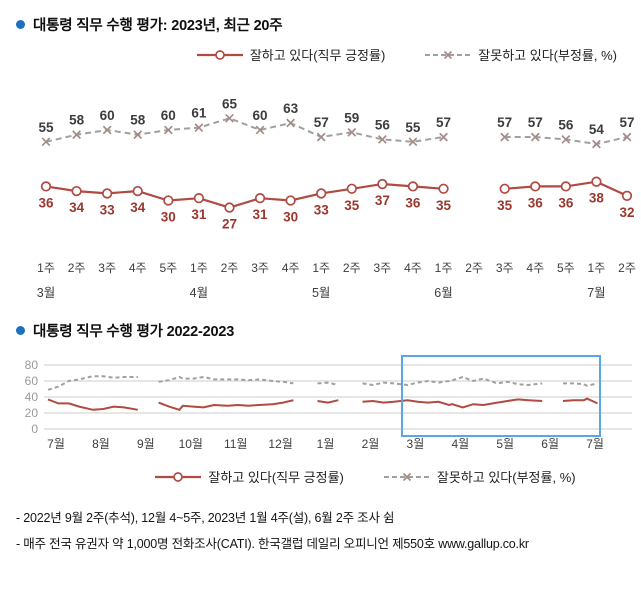  What do you see at coordinates (406, 54) in the screenshot?
I see `chart1-legend: 잘하고 있다(직무 긍정률) 잘못하고 있다(부정률, %)` at bounding box center [406, 54].